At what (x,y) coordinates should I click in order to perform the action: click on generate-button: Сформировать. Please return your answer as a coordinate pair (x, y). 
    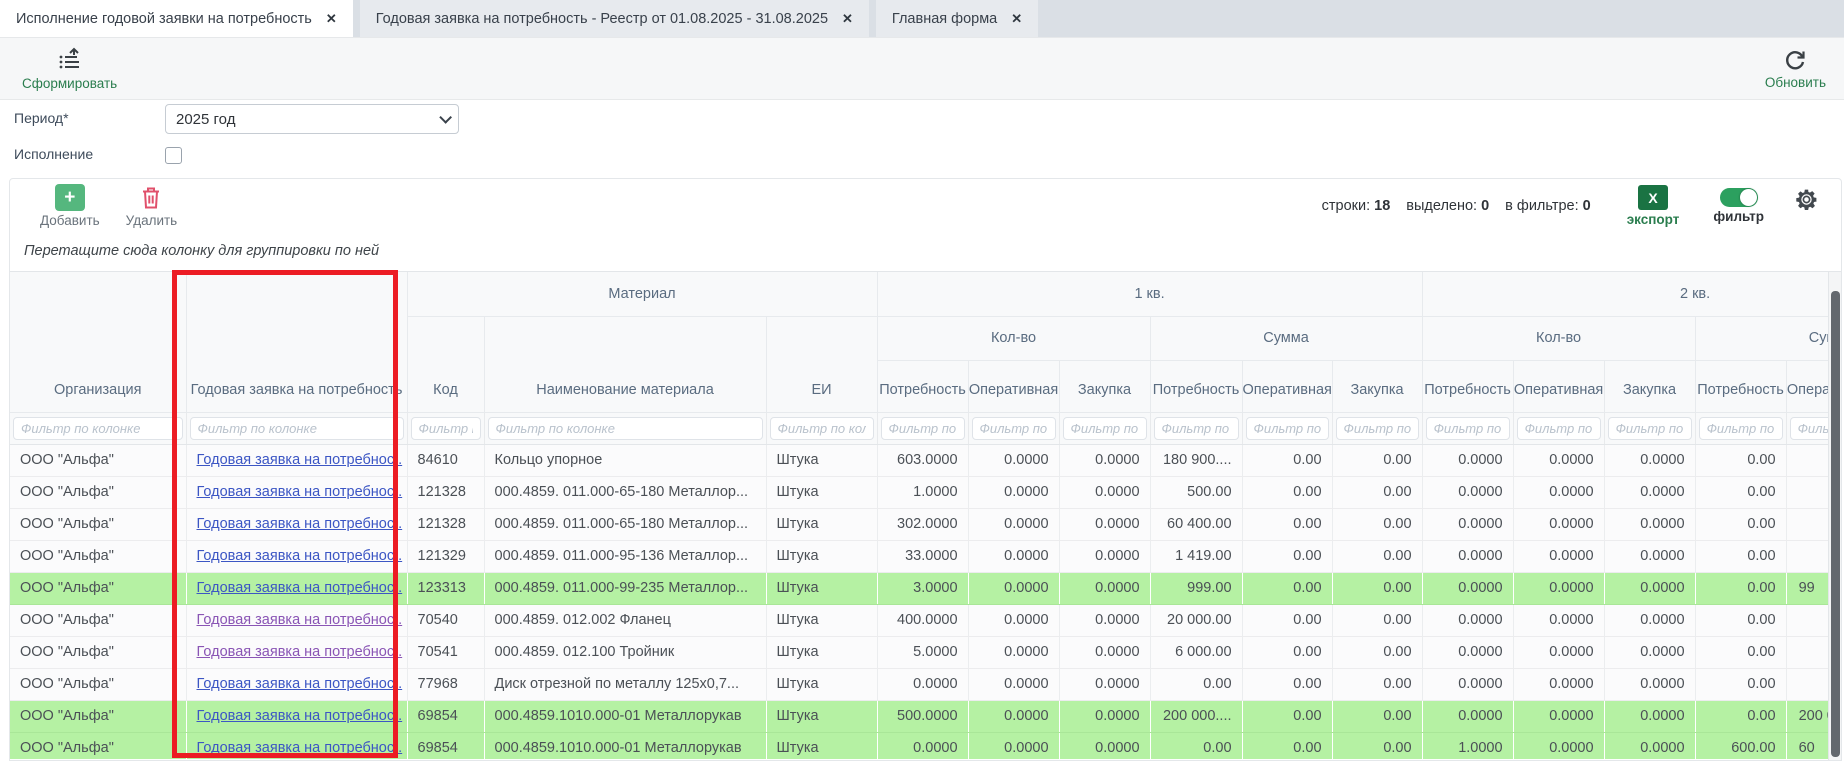
    Looking at the image, I should click on (69, 69).